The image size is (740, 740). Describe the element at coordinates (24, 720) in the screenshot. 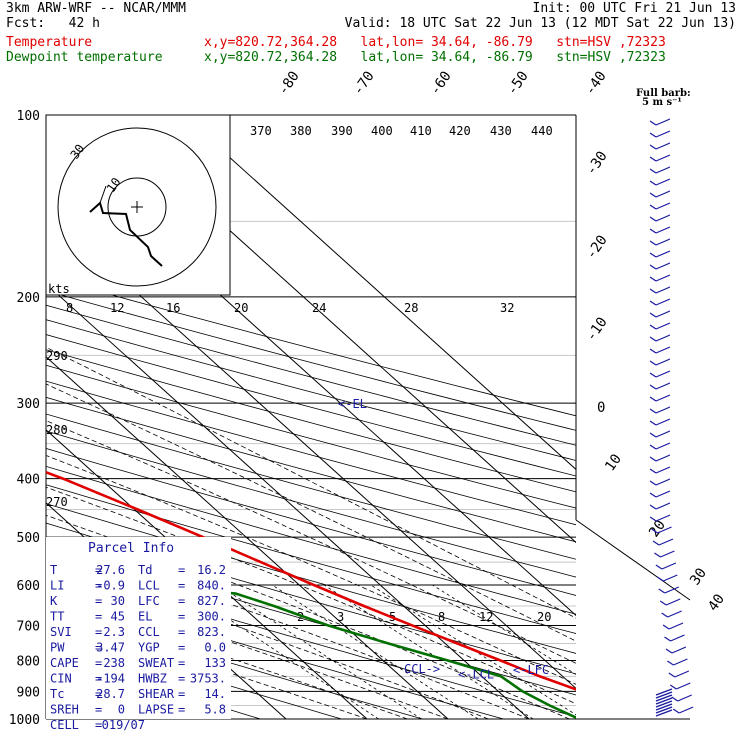

I see `pressure-tick-label: 1000` at that location.